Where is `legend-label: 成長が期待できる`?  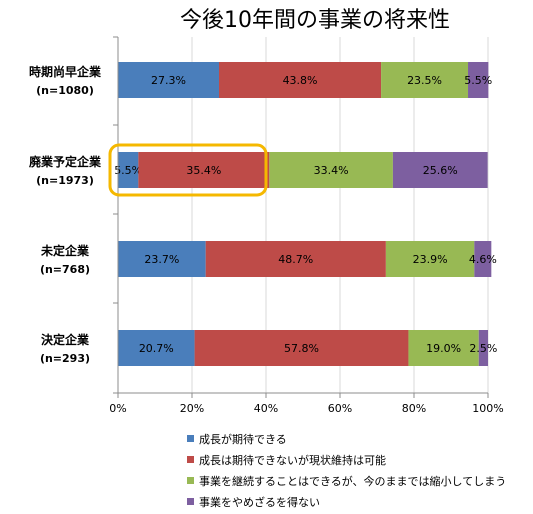
legend-label: 成長が期待できる is located at coordinates (243, 439).